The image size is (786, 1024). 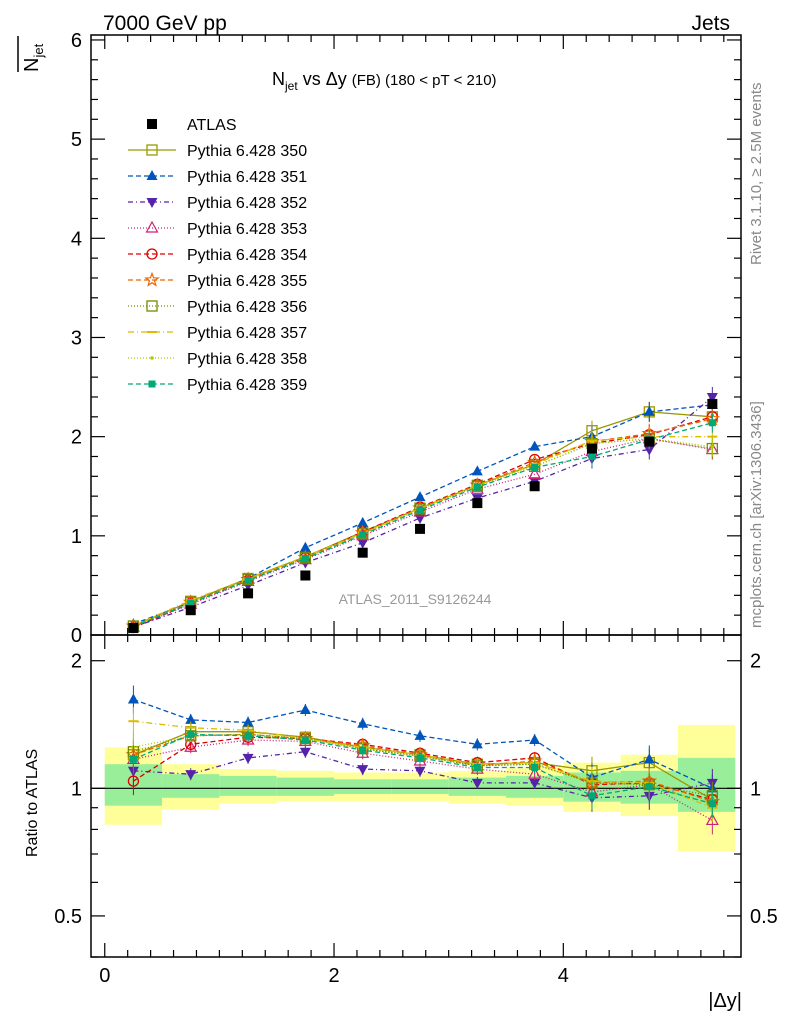 What do you see at coordinates (76, 438) in the screenshot?
I see `y-tick-label-2: 2` at bounding box center [76, 438].